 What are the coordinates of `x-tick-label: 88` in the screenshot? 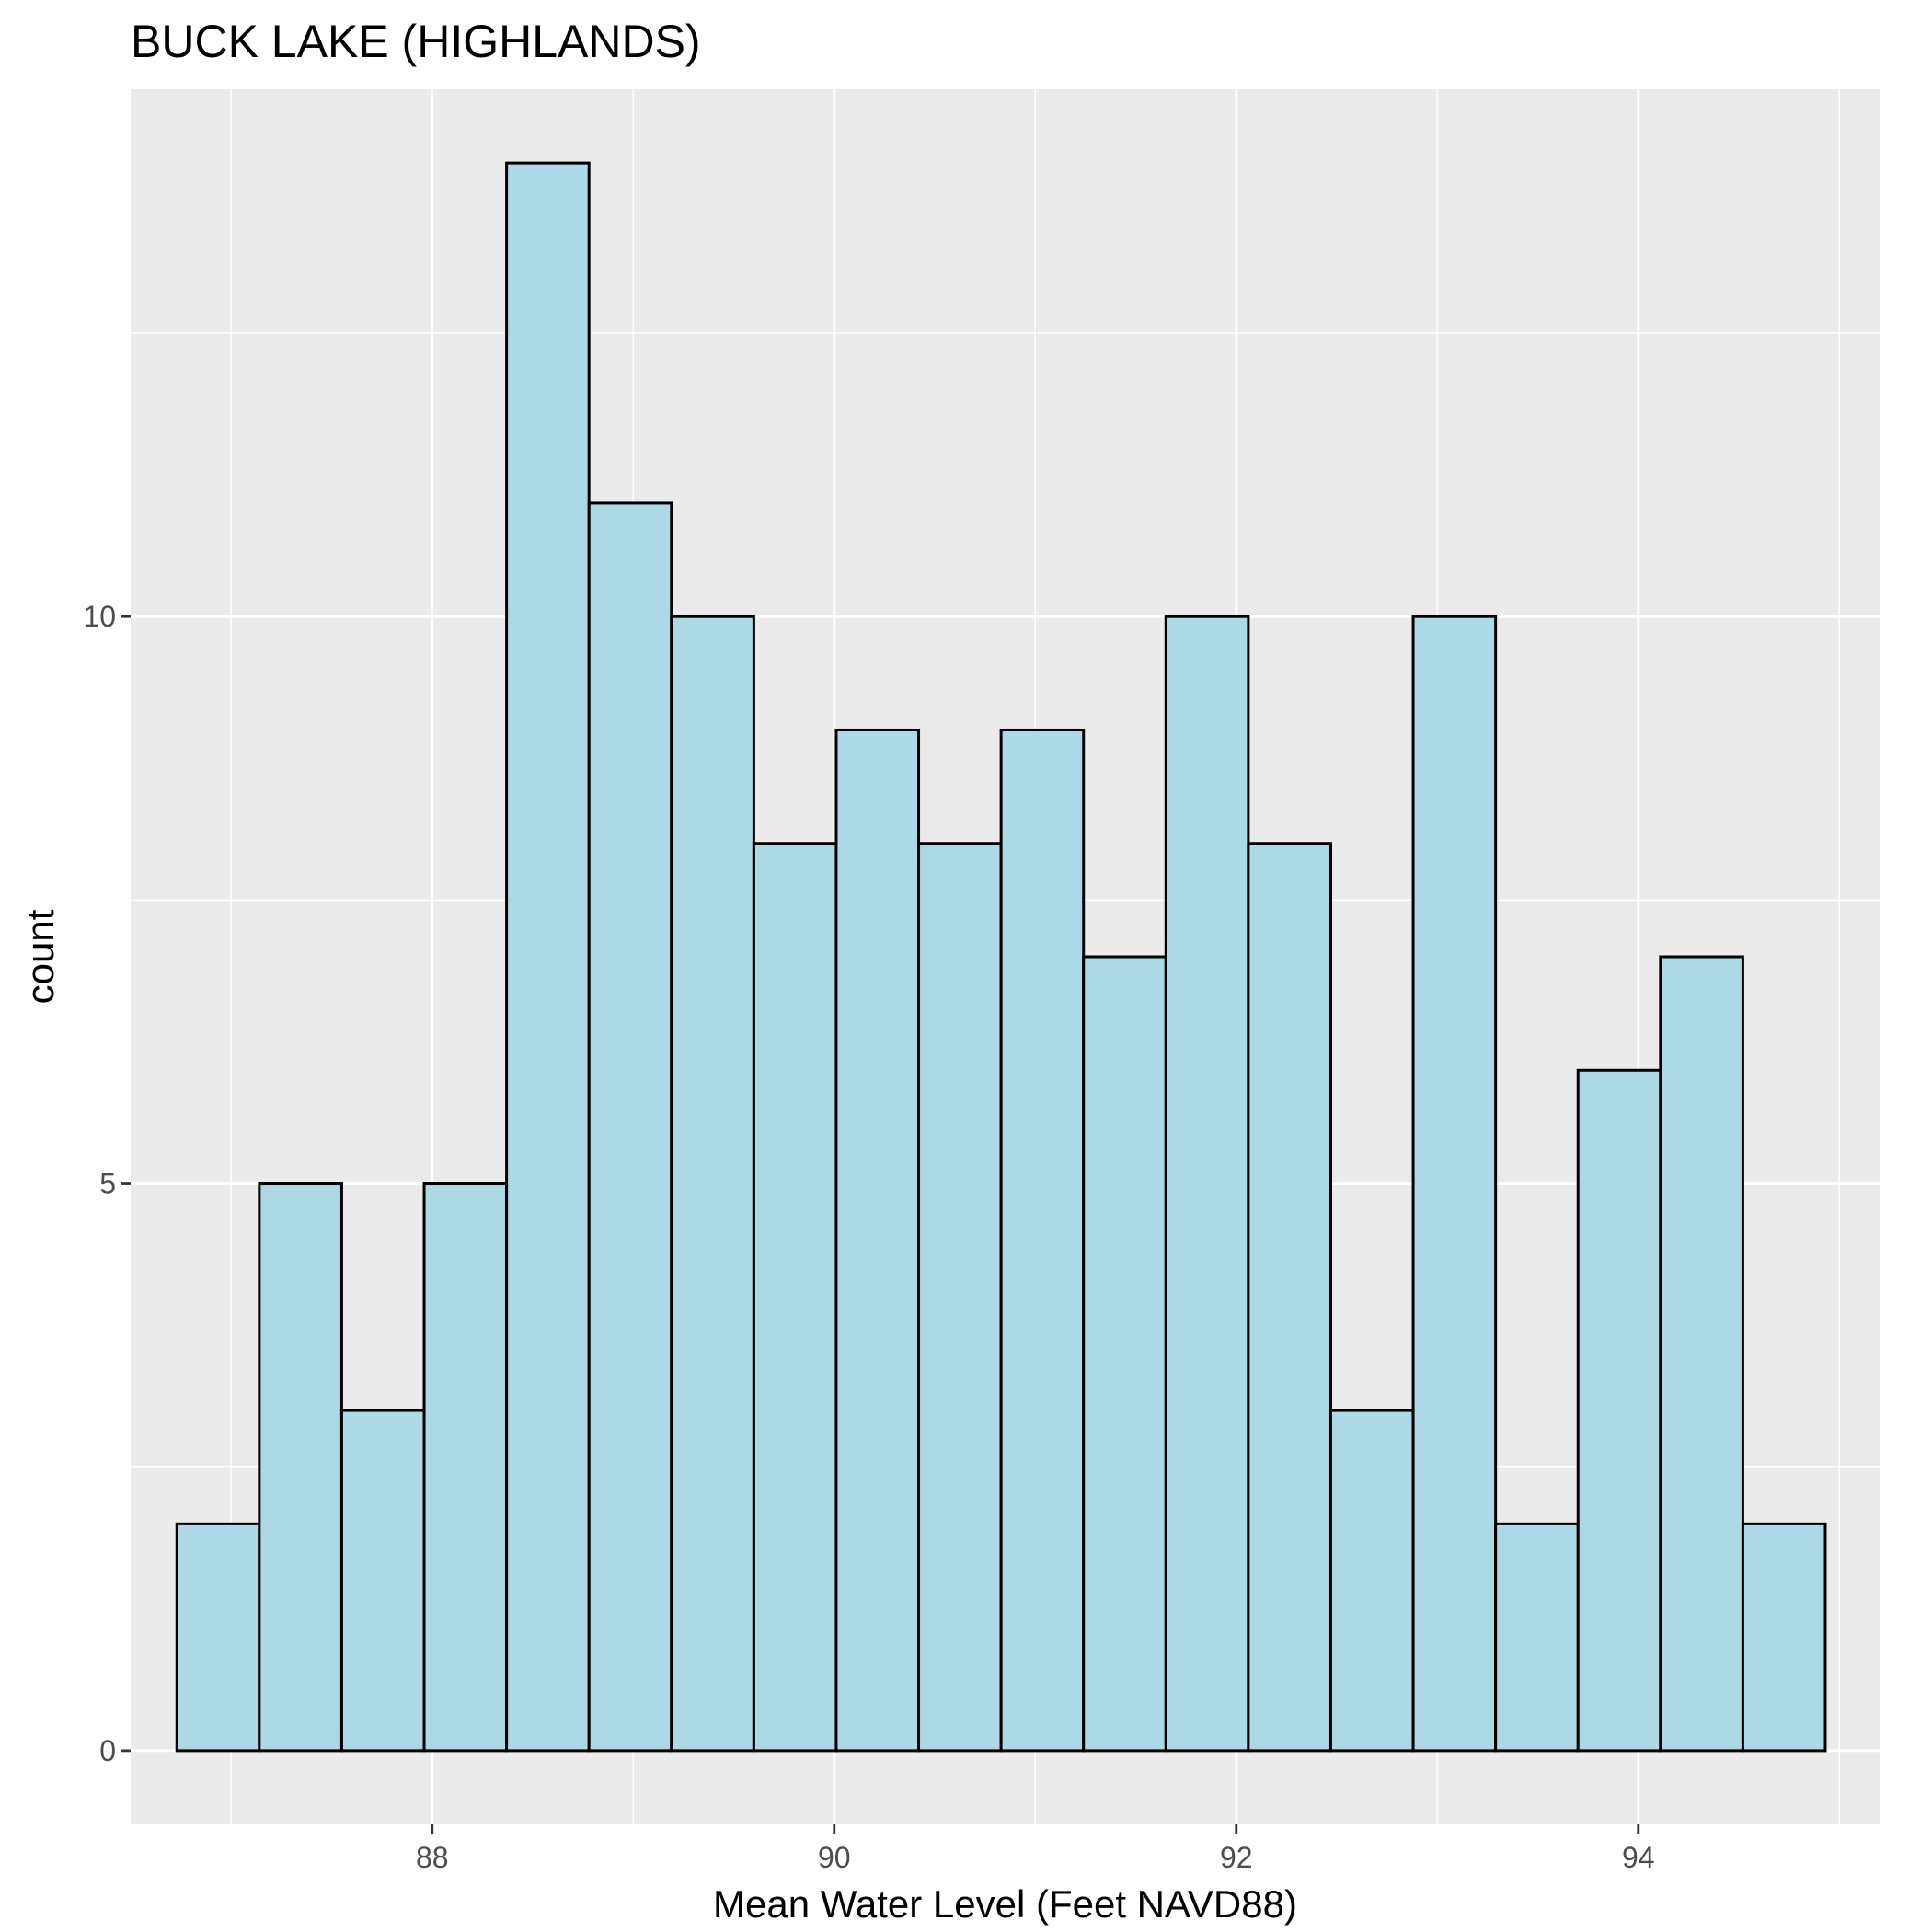 It's located at (432, 1857).